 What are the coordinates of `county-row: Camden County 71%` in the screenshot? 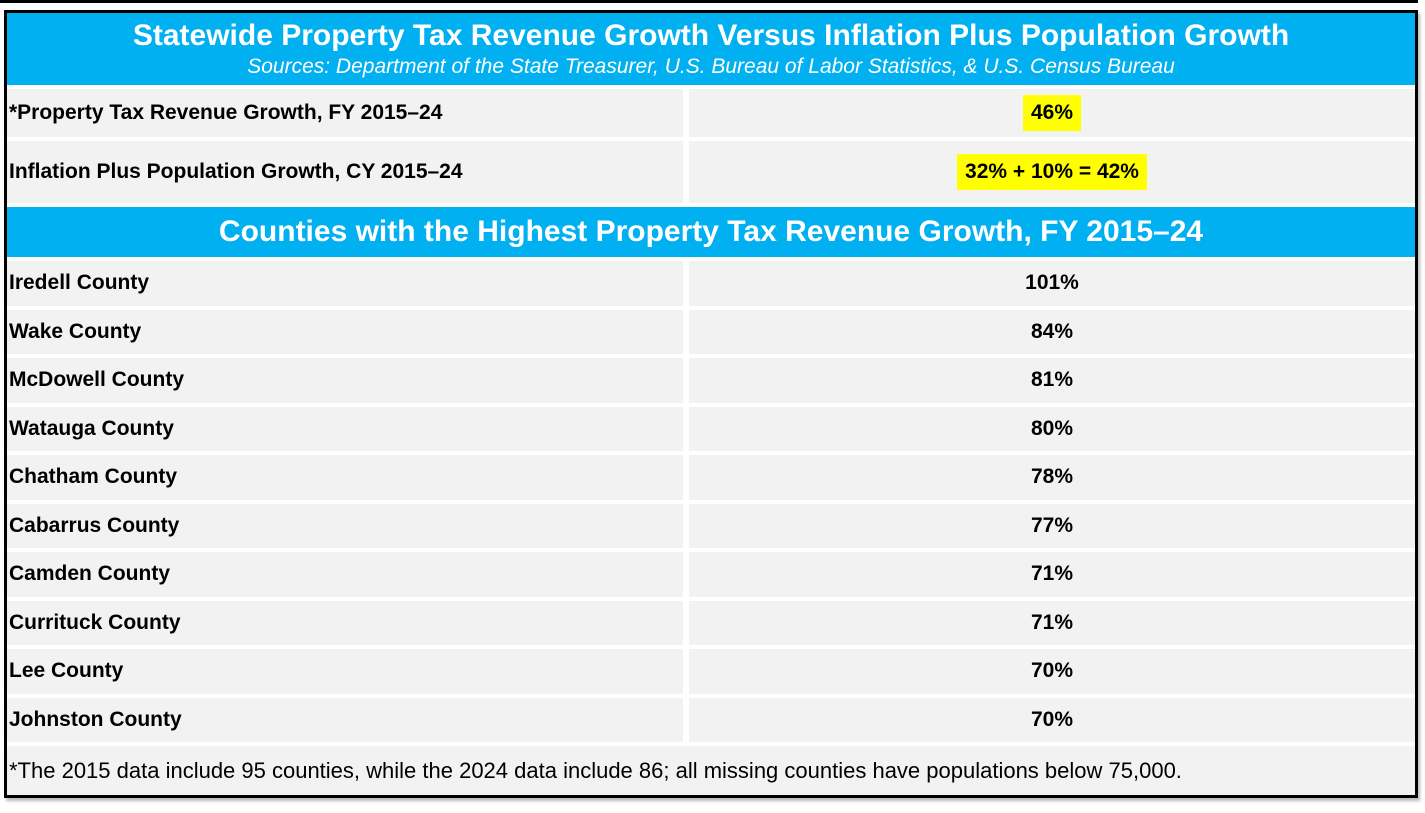 It's located at (711, 574).